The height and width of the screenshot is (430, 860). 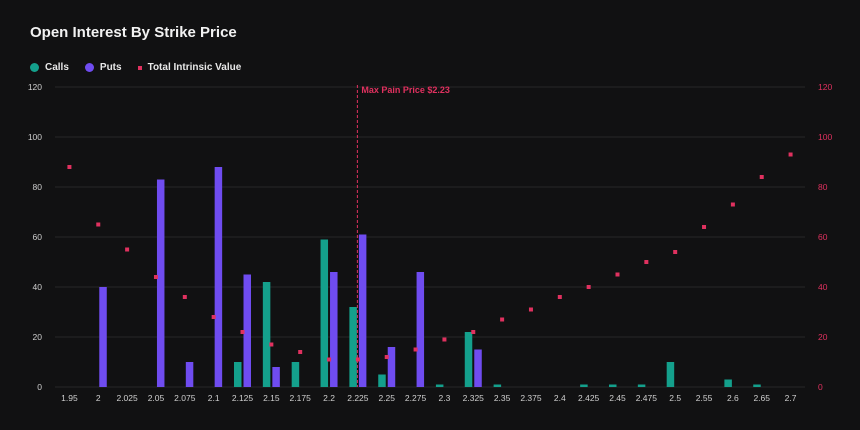 What do you see at coordinates (531, 398) in the screenshot?
I see `x-tick-label: 2.375` at bounding box center [531, 398].